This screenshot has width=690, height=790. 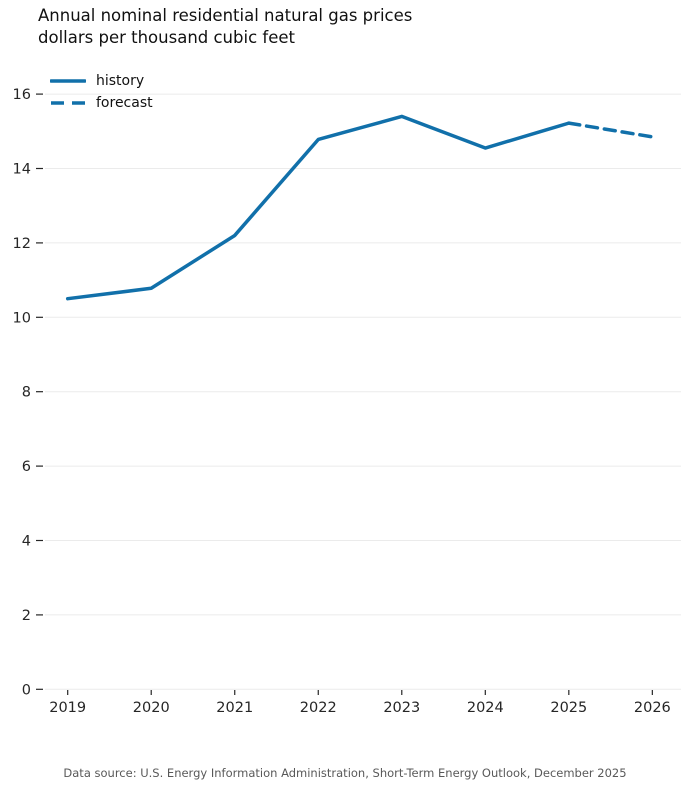 What do you see at coordinates (26, 690) in the screenshot?
I see `svg-text: 0` at bounding box center [26, 690].